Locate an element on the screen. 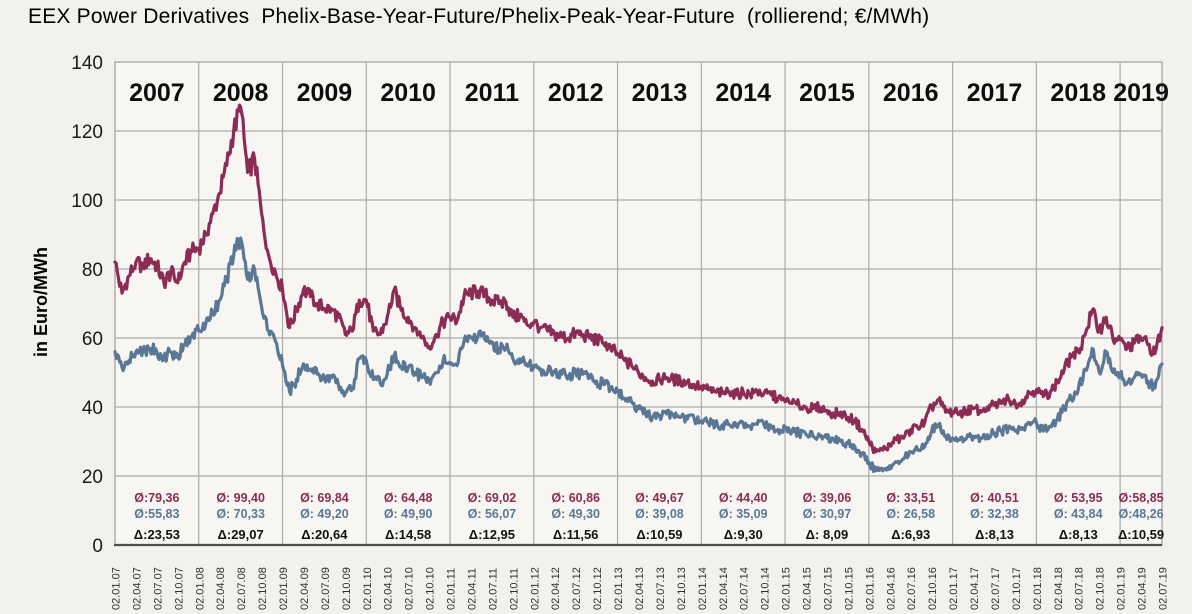  avg-peak-annotation: Ø: 33,51 is located at coordinates (910, 498).